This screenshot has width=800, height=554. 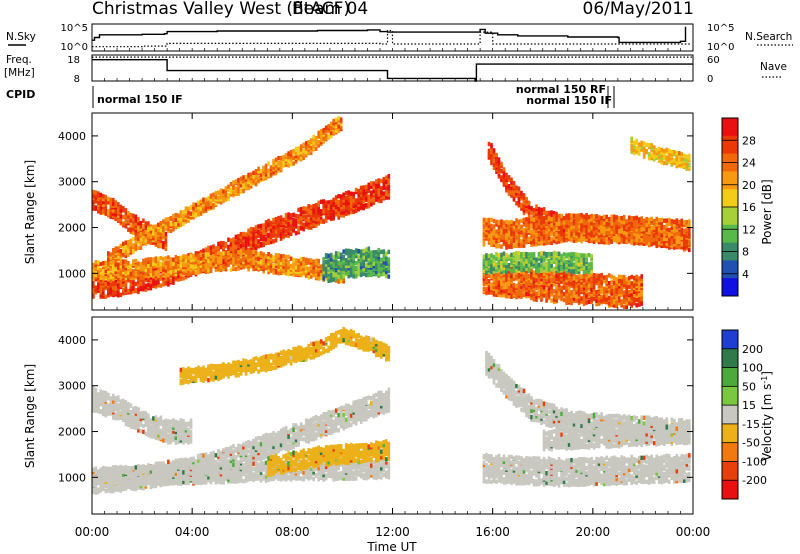 I want to click on frequency-panel: Freq. [MHz] 18 8 60 0 Nave, so click(x=395, y=69).